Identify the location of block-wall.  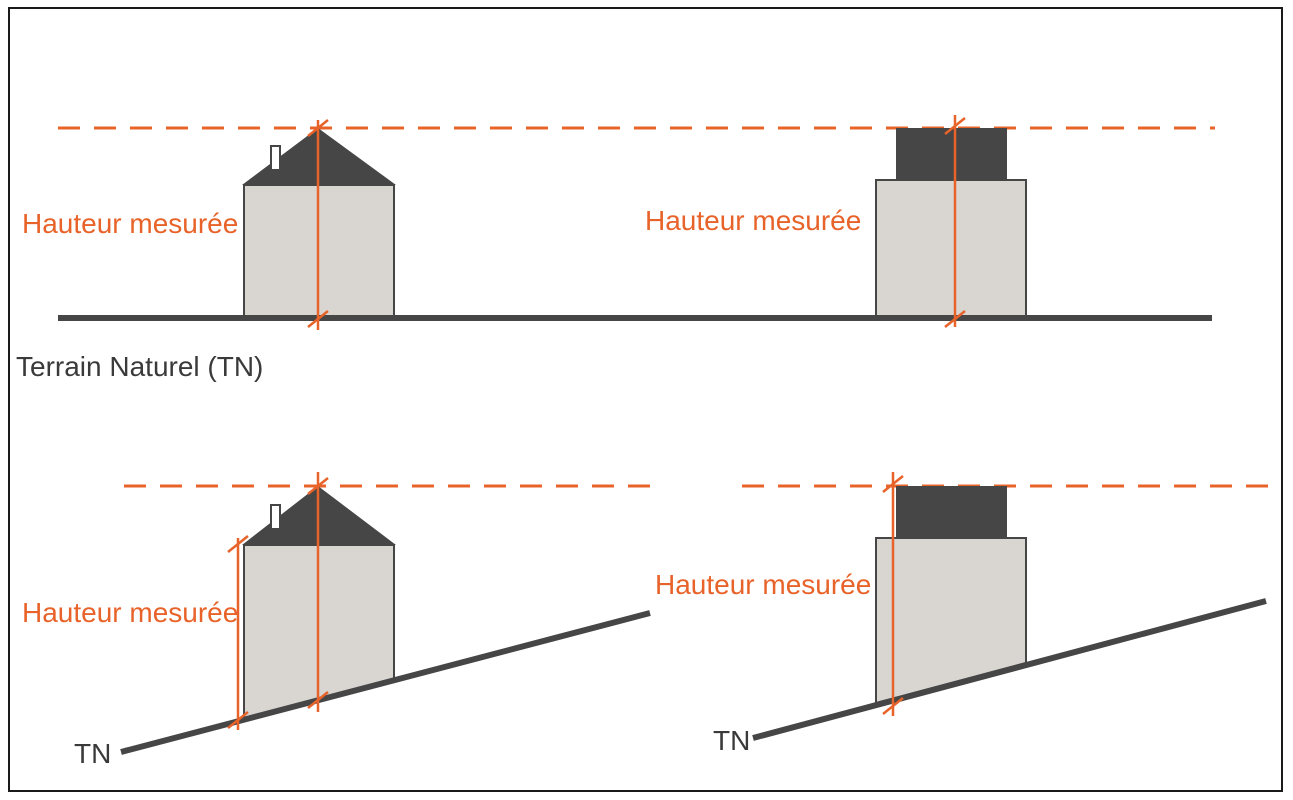
(951, 248).